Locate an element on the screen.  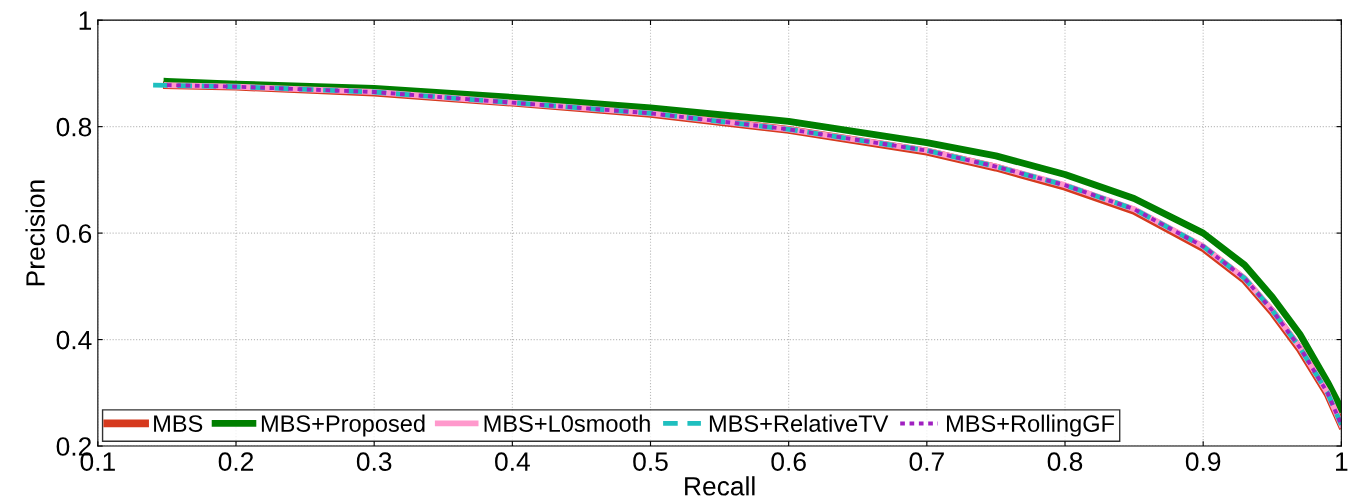
y-tick-label: 0.4 is located at coordinates (74, 340).